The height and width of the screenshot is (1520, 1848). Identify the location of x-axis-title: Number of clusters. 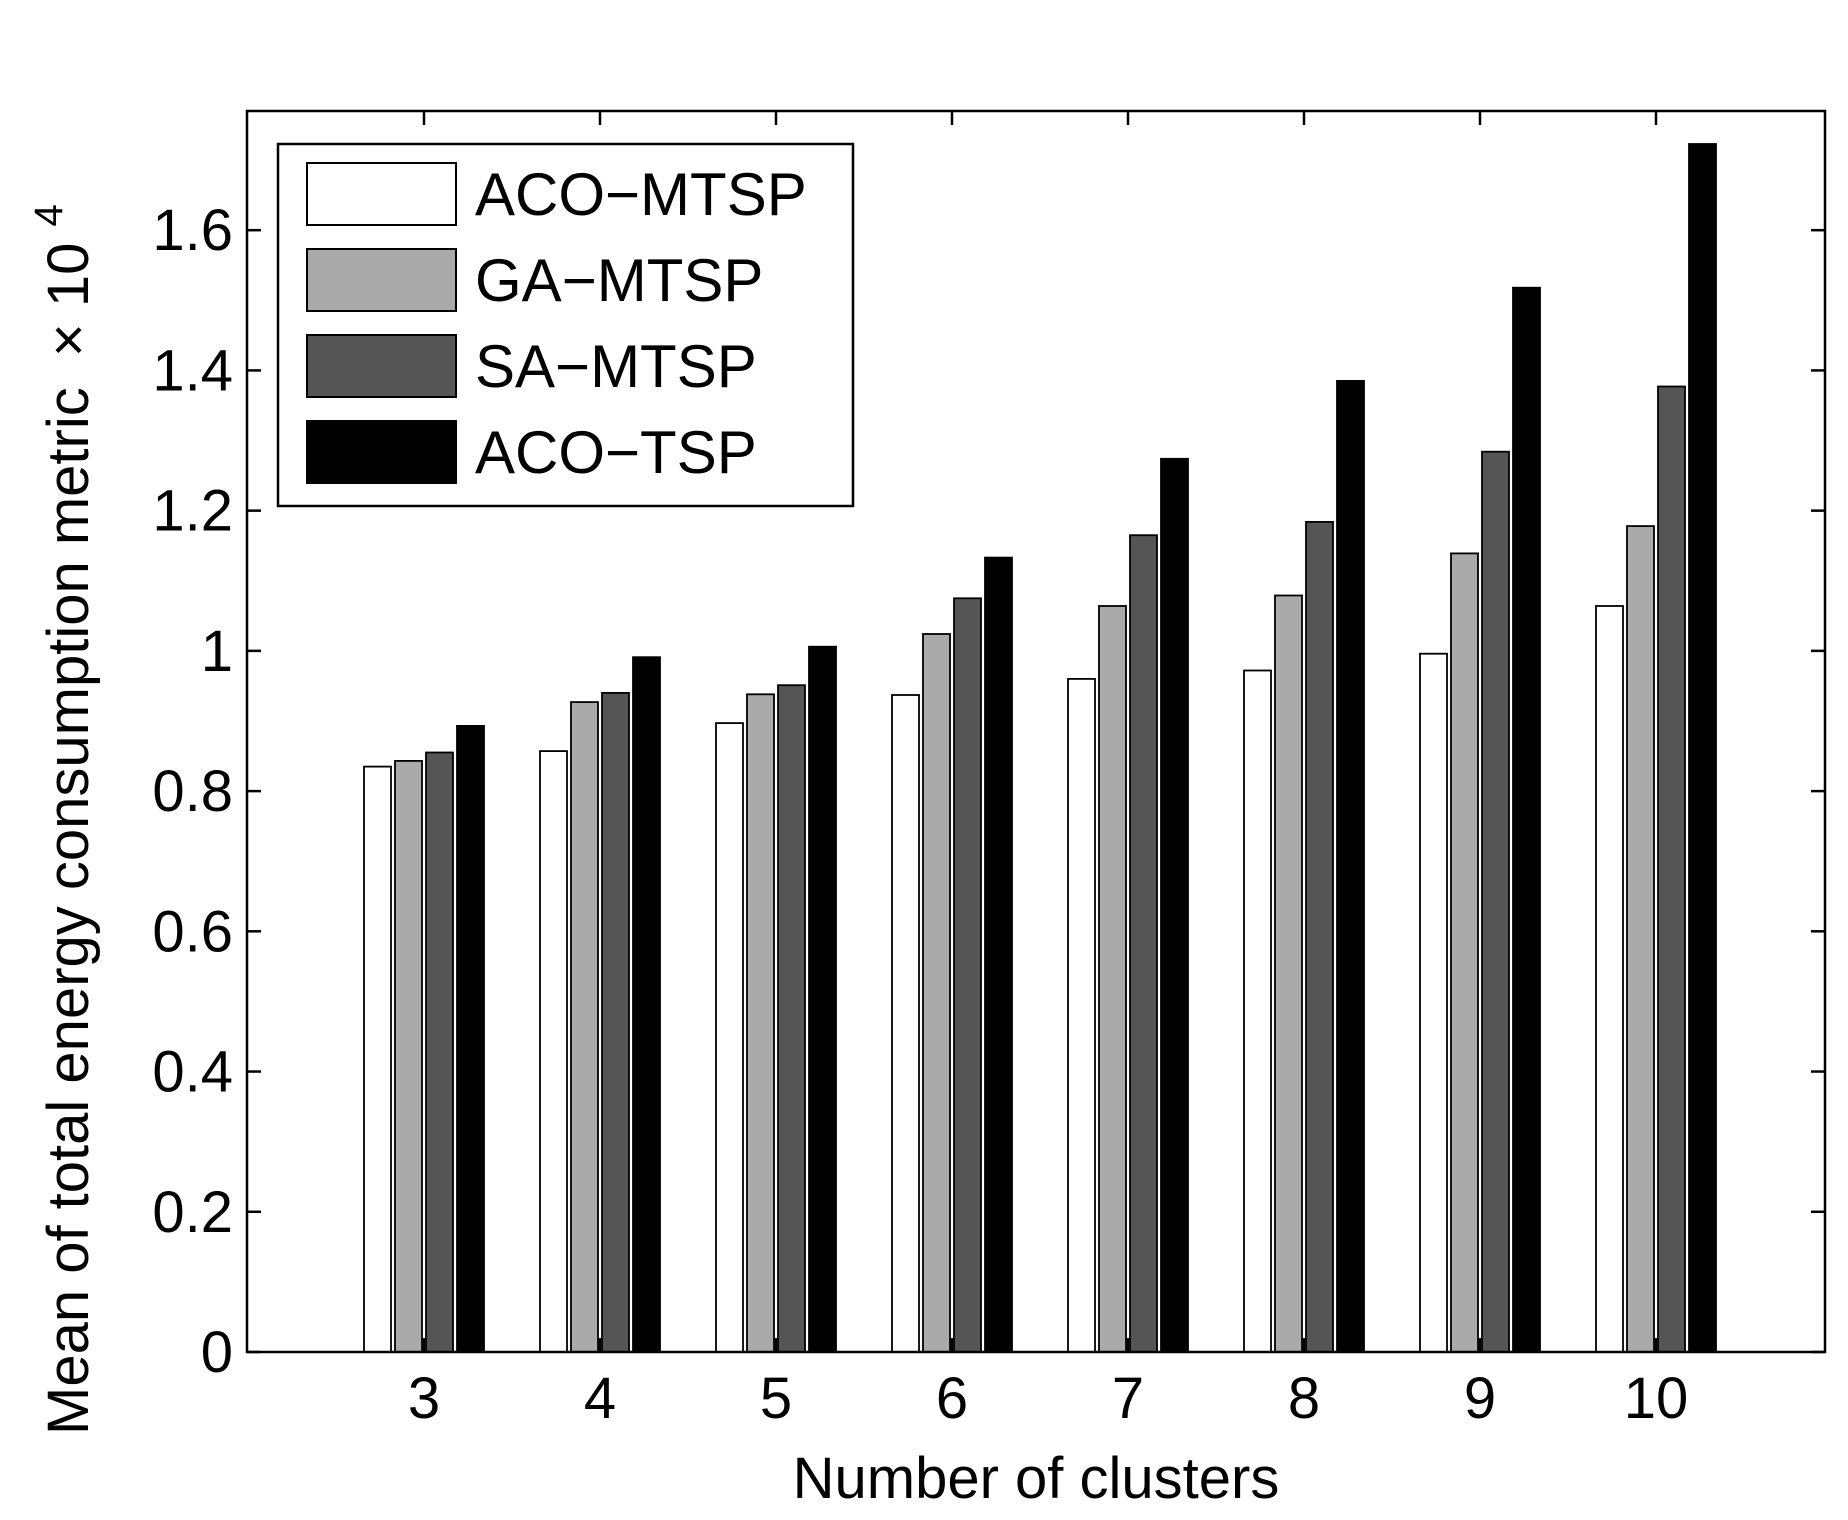
(1036, 1478).